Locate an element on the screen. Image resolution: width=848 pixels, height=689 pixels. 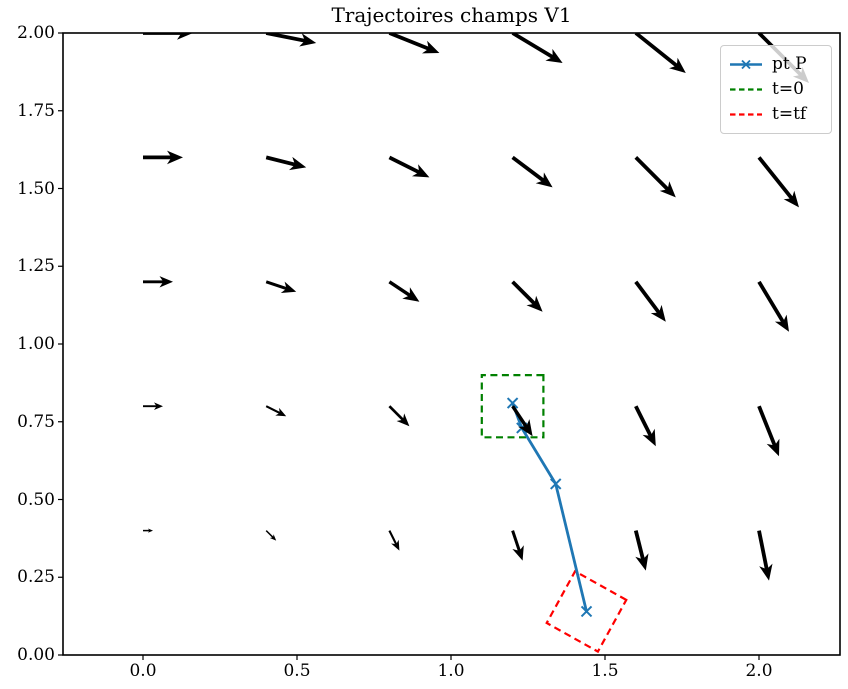
x-tick-label: 1.5 is located at coordinates (605, 671).